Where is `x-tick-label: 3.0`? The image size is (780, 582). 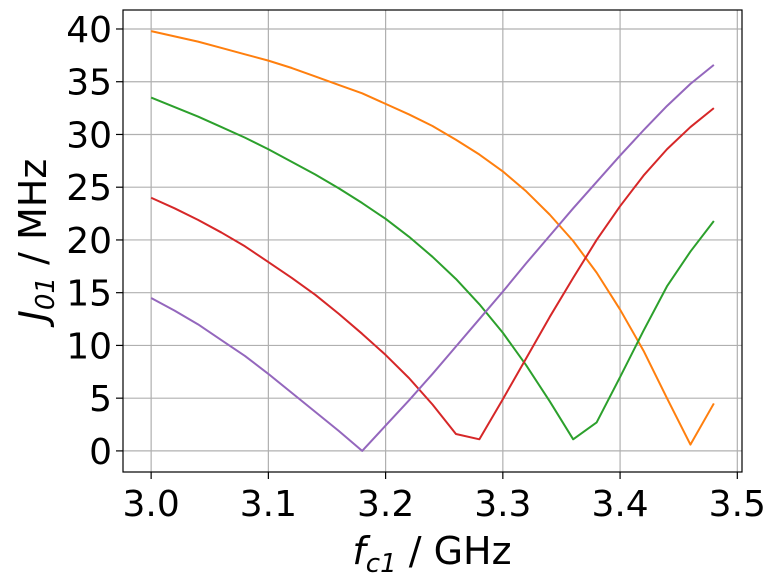 x-tick-label: 3.0 is located at coordinates (151, 504).